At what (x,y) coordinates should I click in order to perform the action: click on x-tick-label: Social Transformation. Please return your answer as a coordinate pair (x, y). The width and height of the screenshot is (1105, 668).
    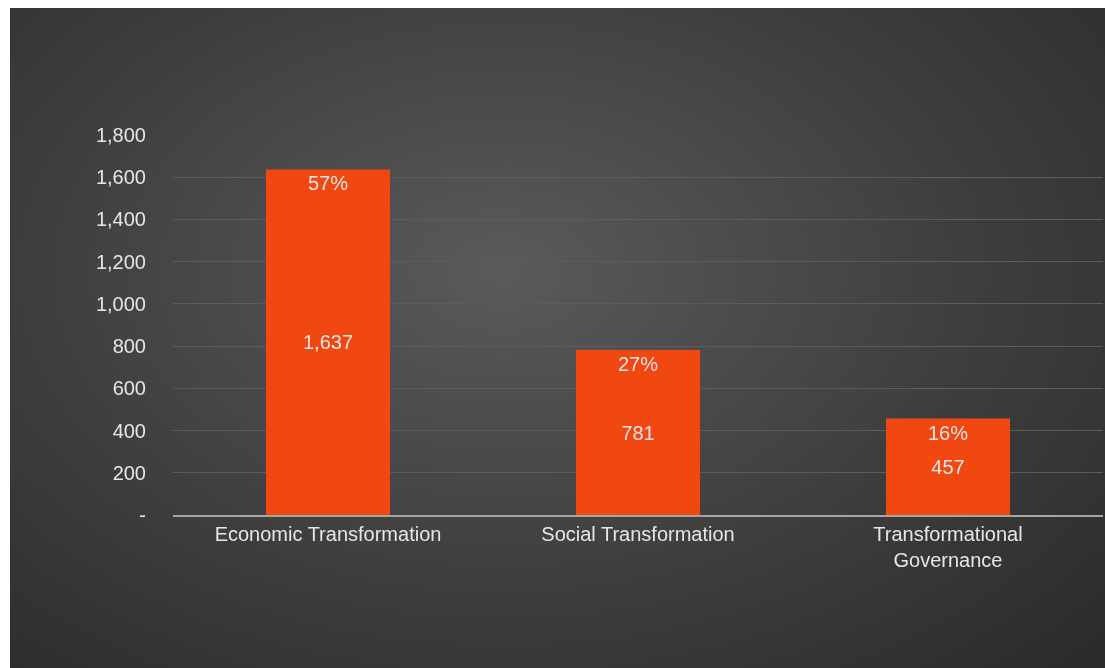
    Looking at the image, I should click on (638, 534).